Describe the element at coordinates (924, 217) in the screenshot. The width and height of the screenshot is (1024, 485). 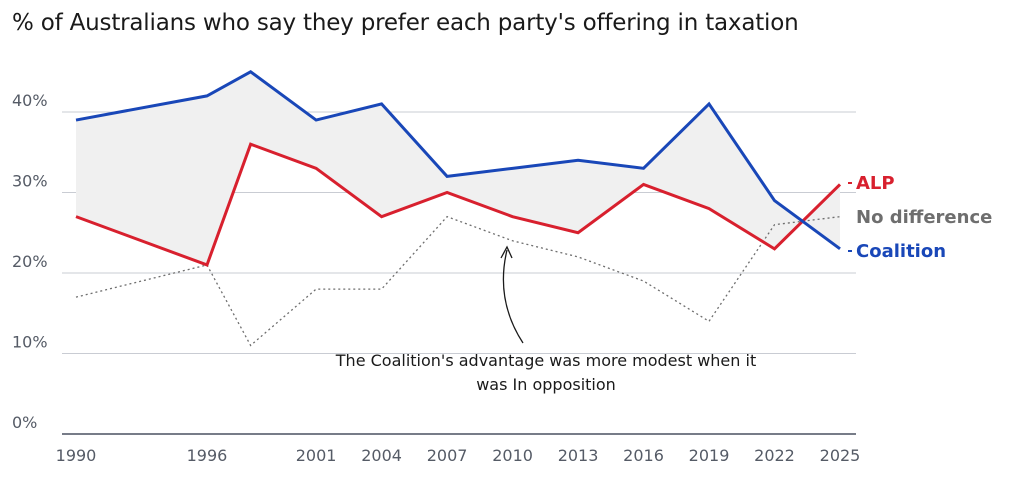
I see `series-label-no-difference: No difference` at that location.